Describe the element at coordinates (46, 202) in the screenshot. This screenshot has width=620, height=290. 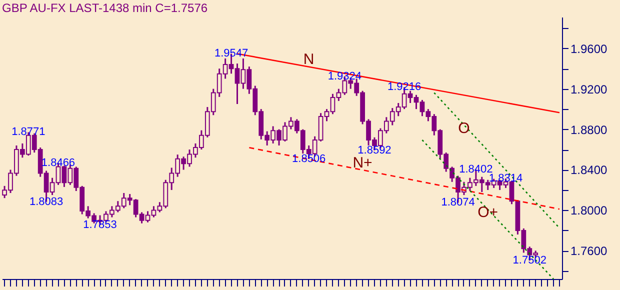
I see `annotation: 1.8083` at that location.